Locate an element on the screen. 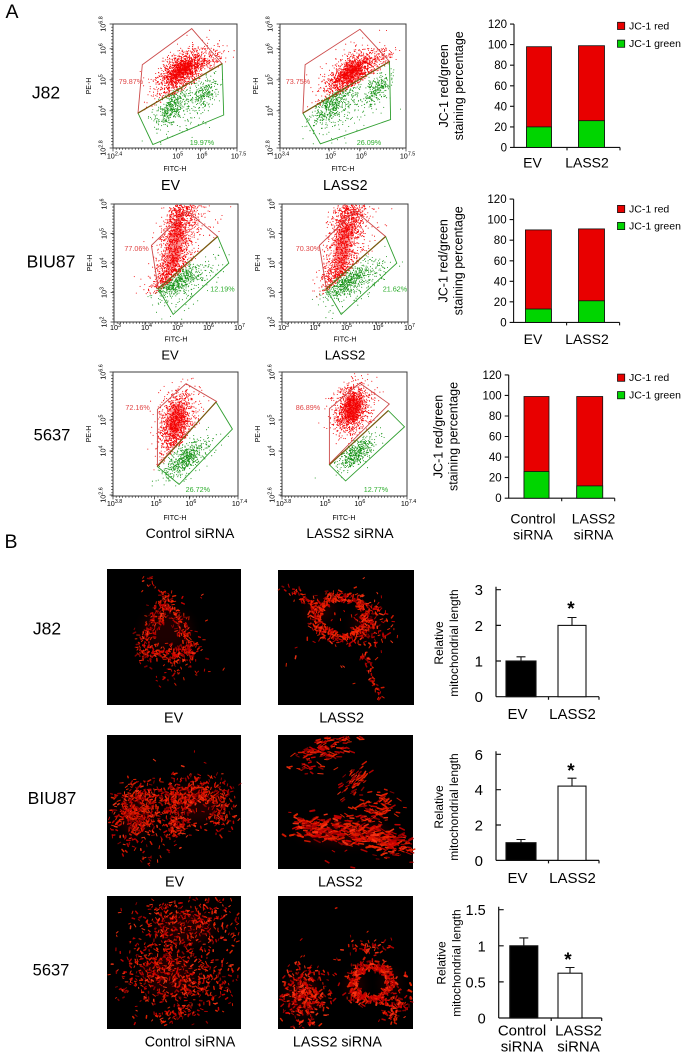 The image size is (684, 1058). svg-text: Control is located at coordinates (522, 1031).